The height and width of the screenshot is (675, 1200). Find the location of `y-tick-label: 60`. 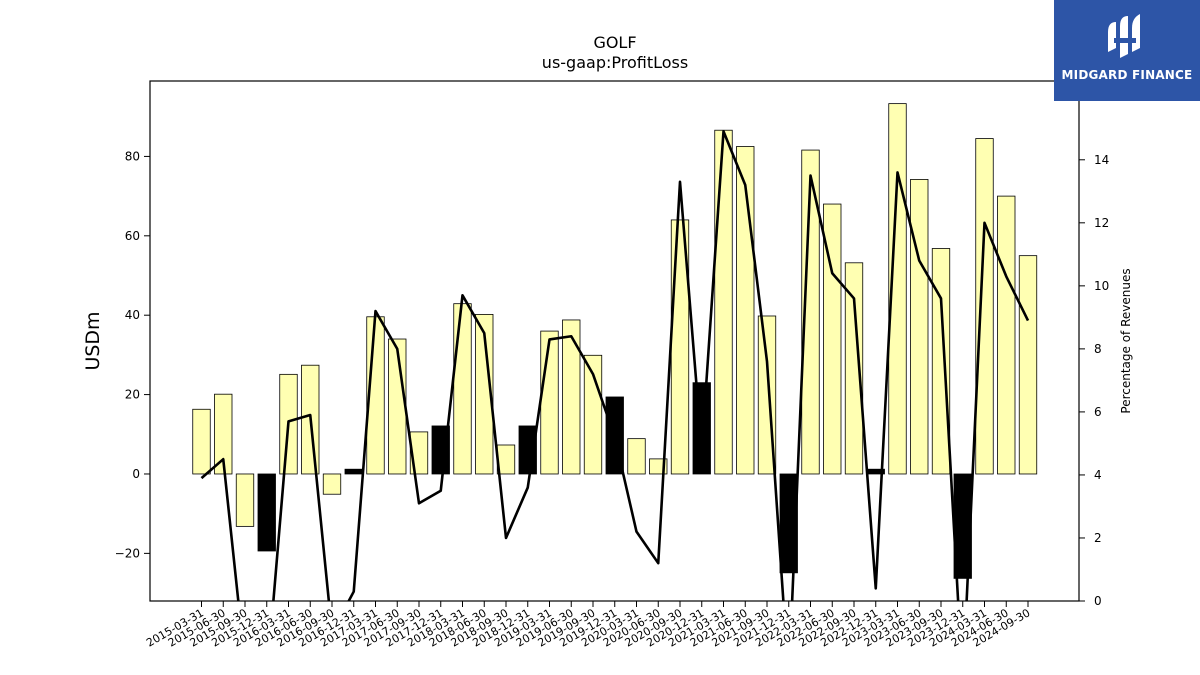

y-tick-label: 60 is located at coordinates (132, 236).